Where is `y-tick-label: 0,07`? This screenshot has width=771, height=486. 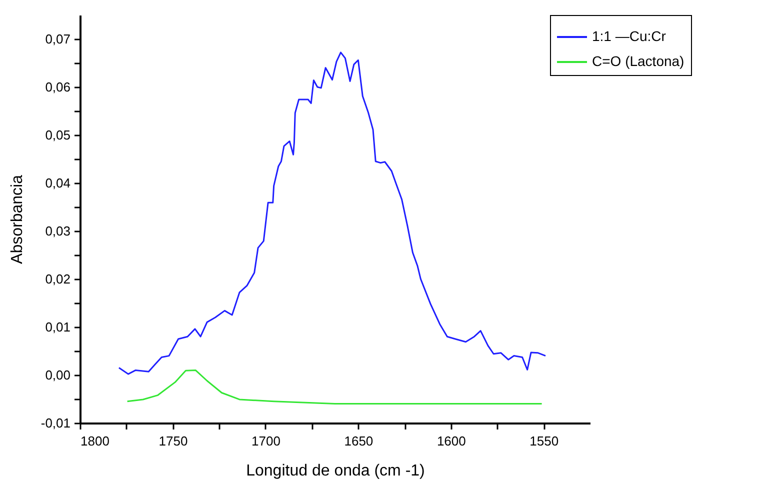 y-tick-label: 0,07 is located at coordinates (57, 39).